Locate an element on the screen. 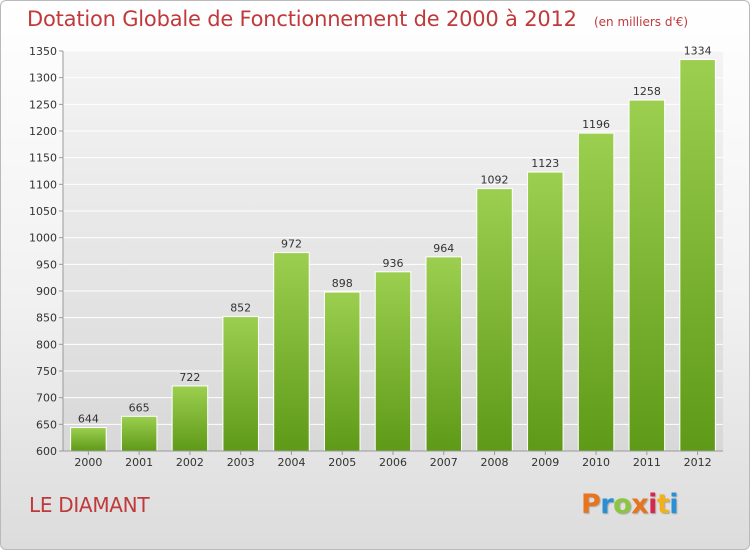 This screenshot has width=750, height=550. x-tick-label: 2011 is located at coordinates (647, 462).